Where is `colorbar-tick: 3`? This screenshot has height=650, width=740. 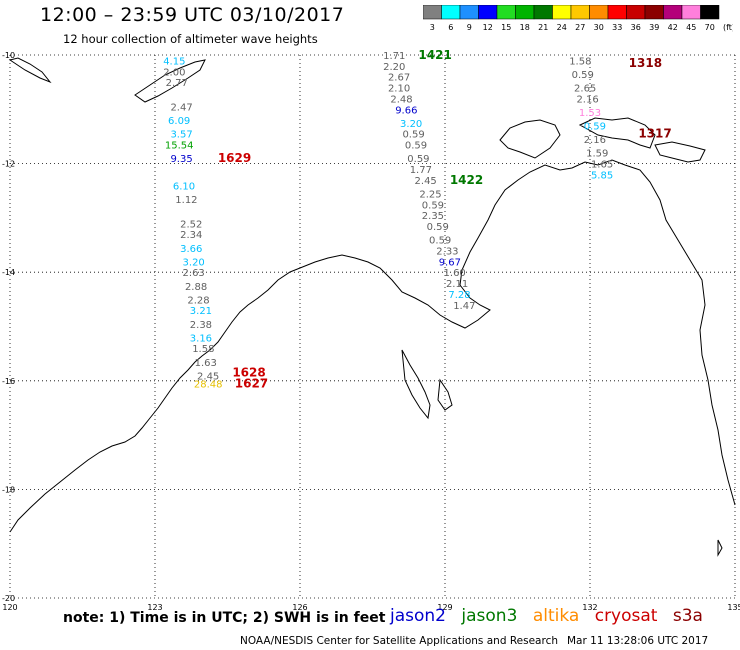
colorbar-tick: 3 is located at coordinates (432, 27).